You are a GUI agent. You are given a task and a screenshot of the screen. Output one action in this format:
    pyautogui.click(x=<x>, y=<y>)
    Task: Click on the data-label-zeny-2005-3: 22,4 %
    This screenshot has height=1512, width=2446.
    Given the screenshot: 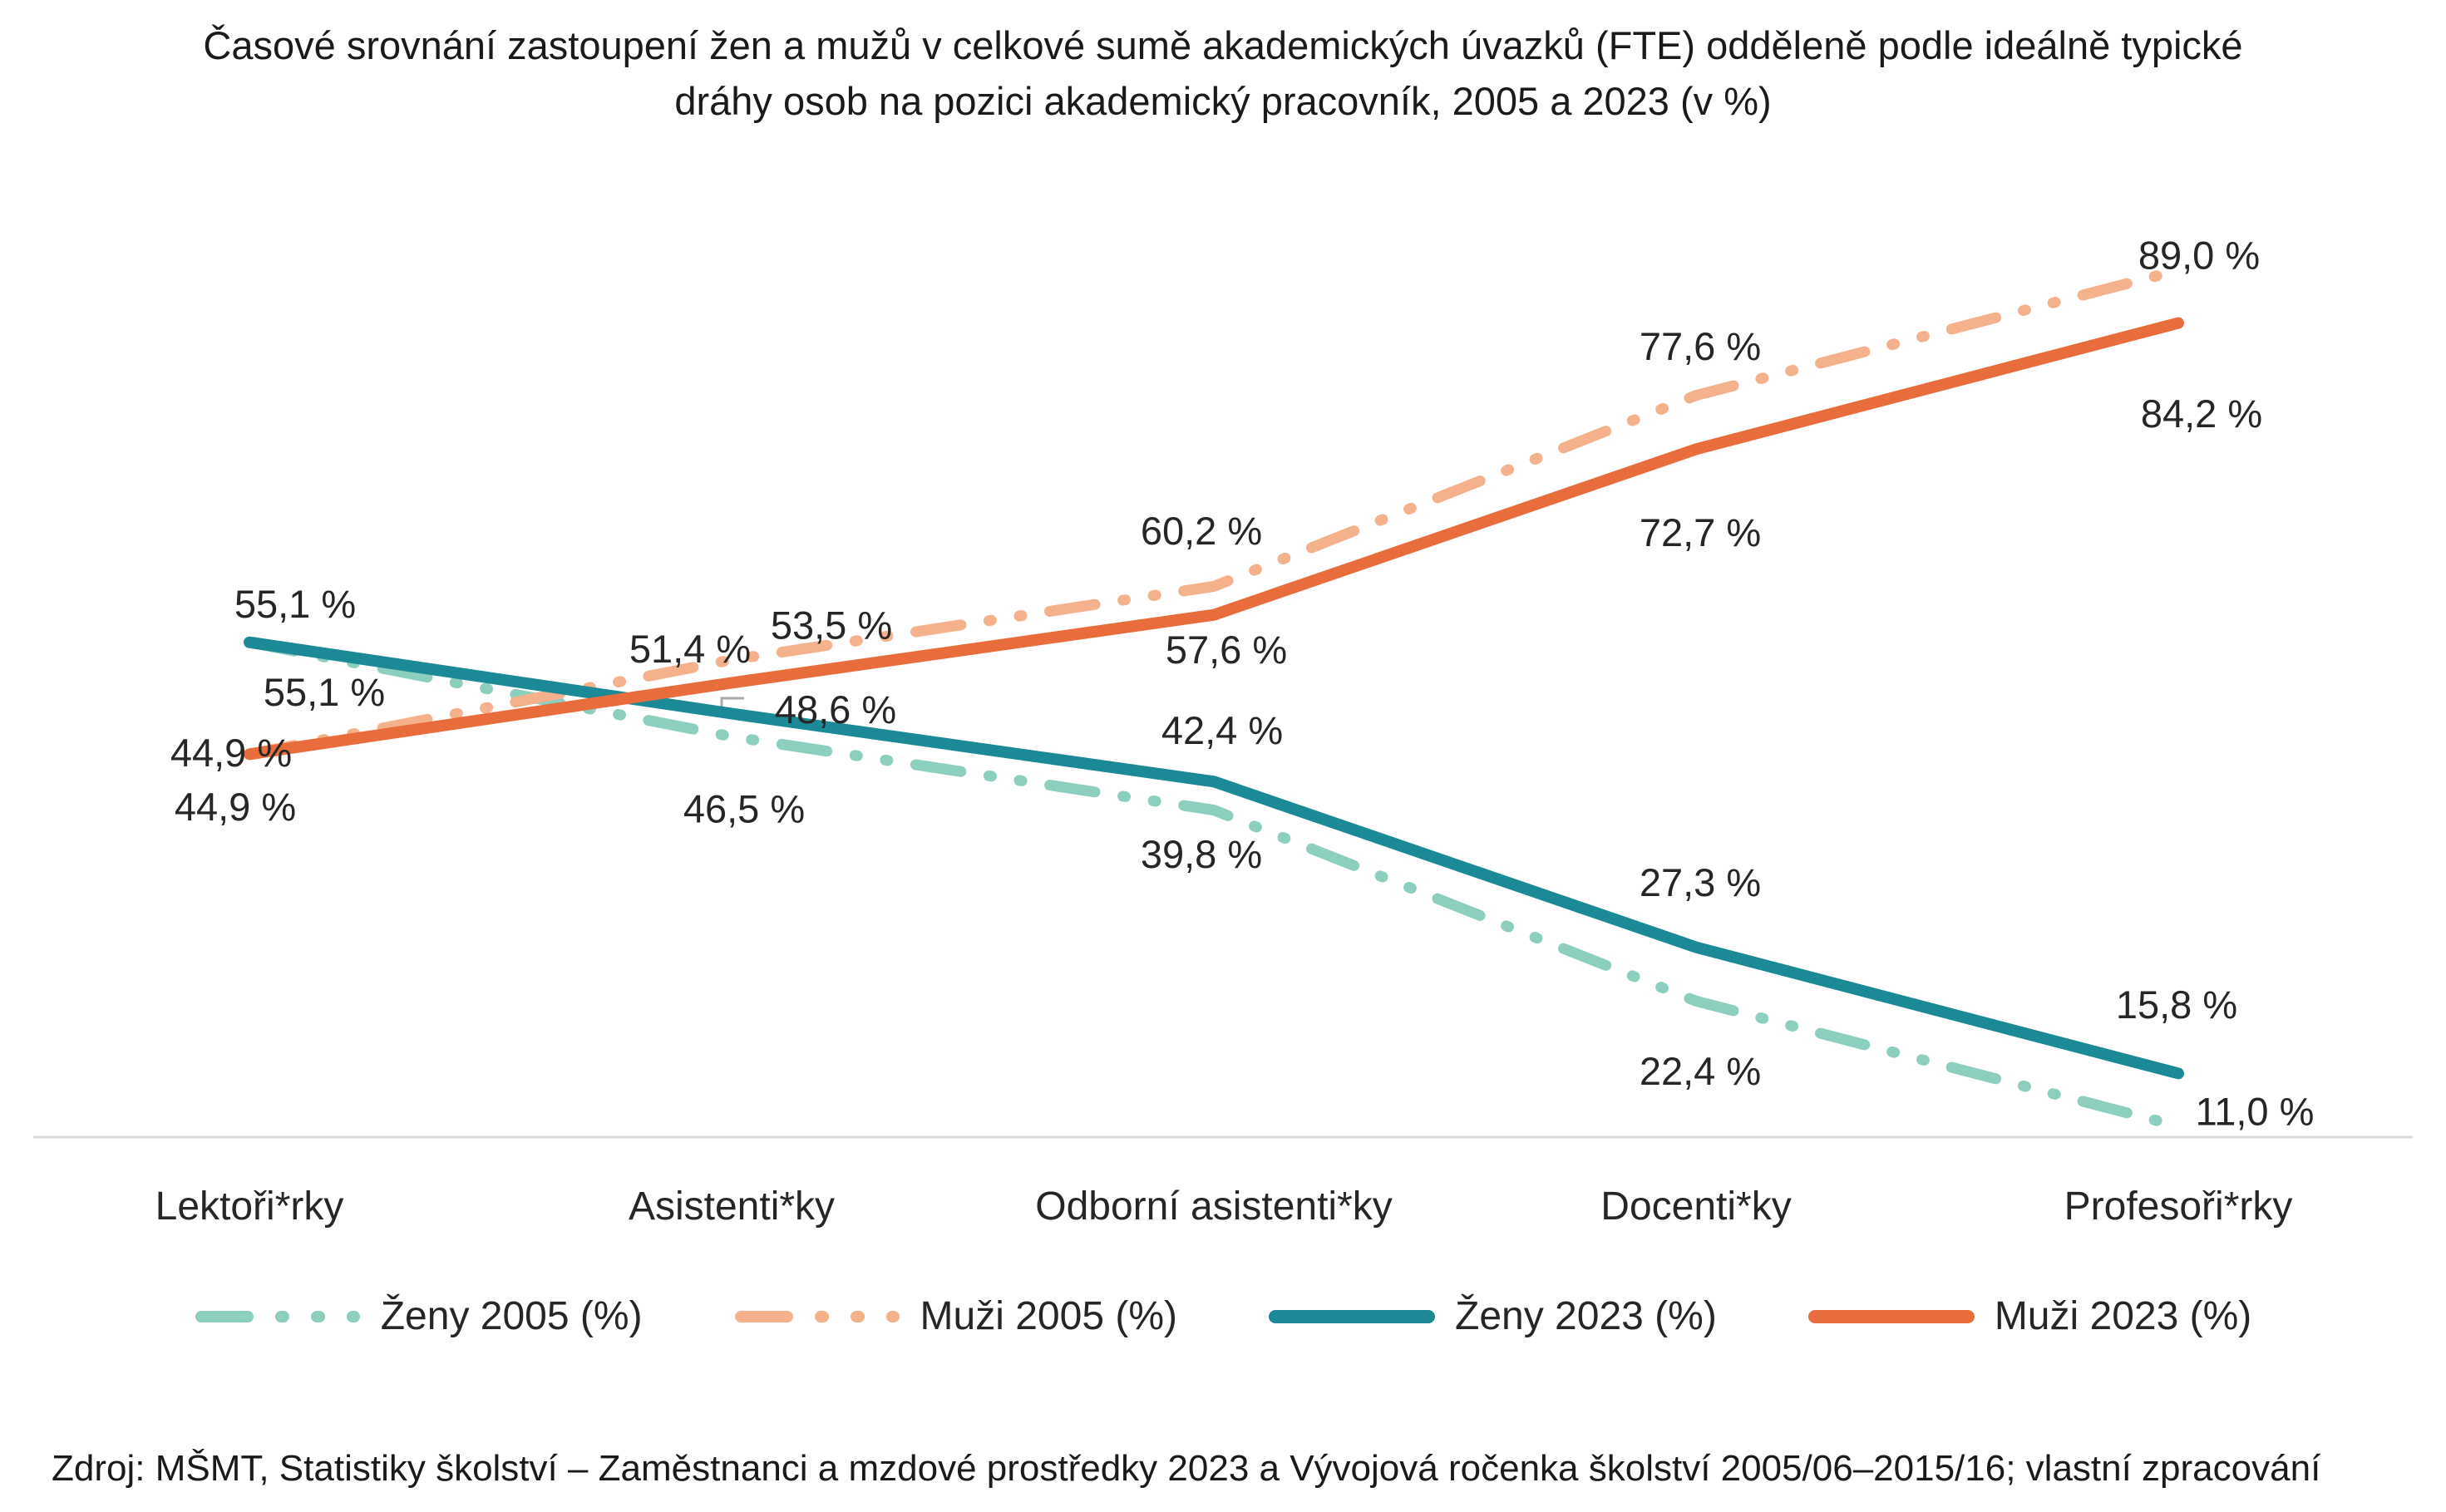 What is the action you would take?
    pyautogui.click(x=1700, y=1071)
    